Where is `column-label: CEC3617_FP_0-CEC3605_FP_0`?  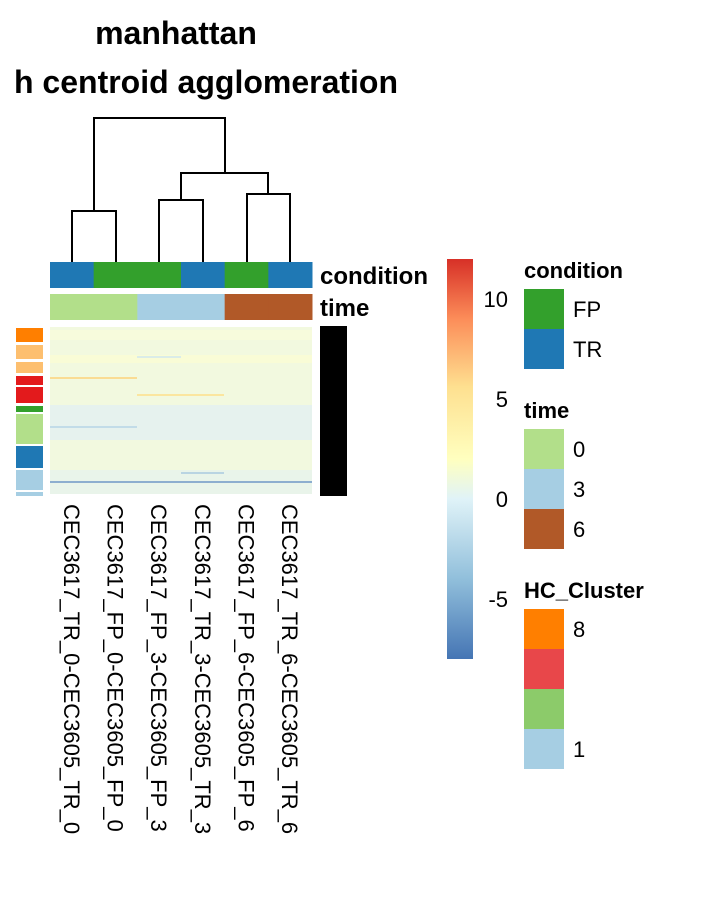
column-label: CEC3617_FP_0-CEC3605_FP_0 is located at coordinates (115, 668).